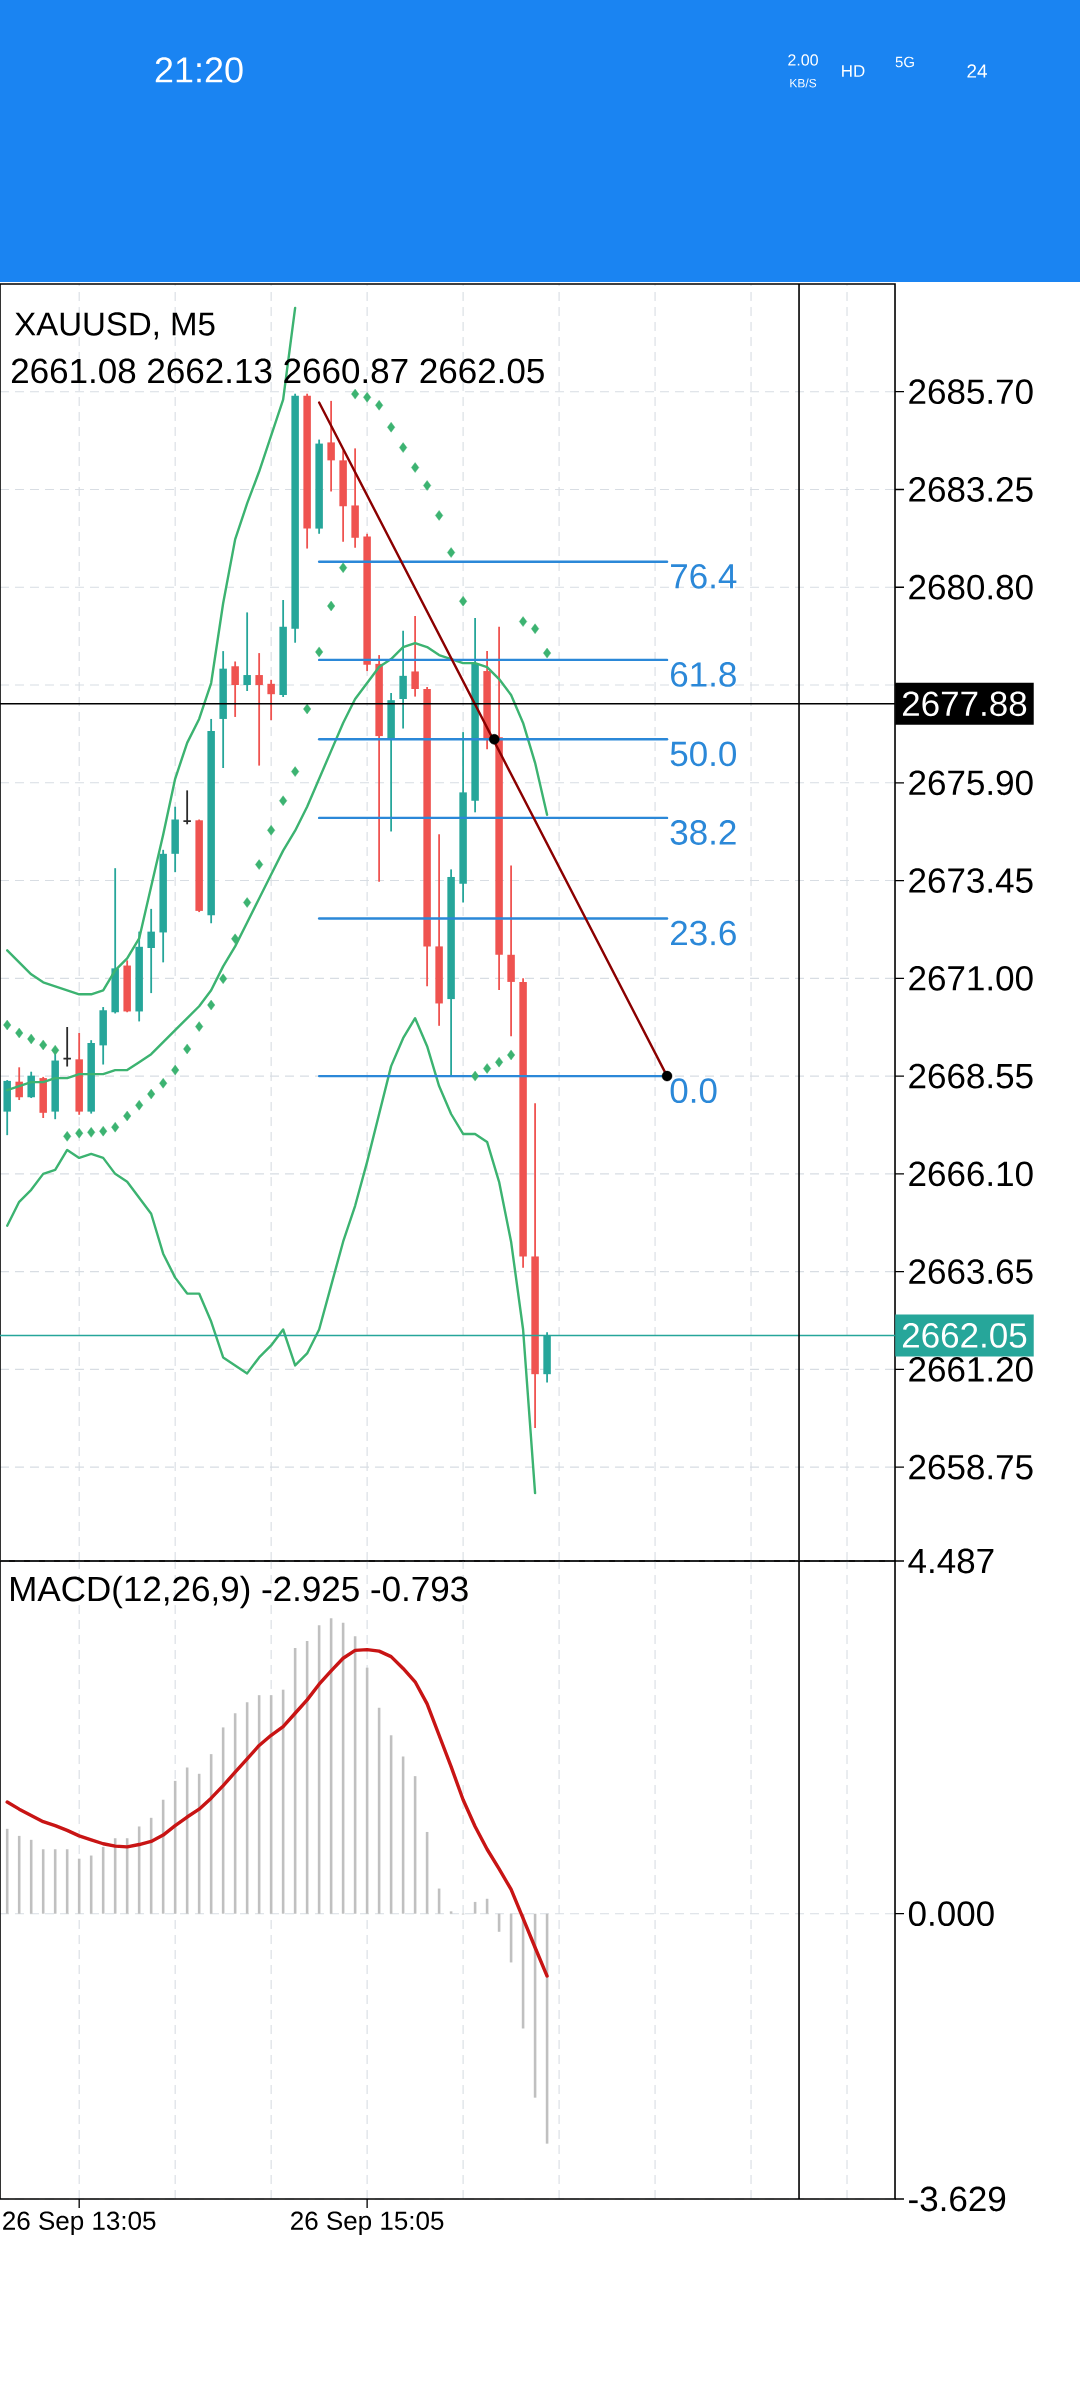 This screenshot has height=2400, width=1080. I want to click on x-tick-label: 26 Sep 15:05, so click(367, 2223).